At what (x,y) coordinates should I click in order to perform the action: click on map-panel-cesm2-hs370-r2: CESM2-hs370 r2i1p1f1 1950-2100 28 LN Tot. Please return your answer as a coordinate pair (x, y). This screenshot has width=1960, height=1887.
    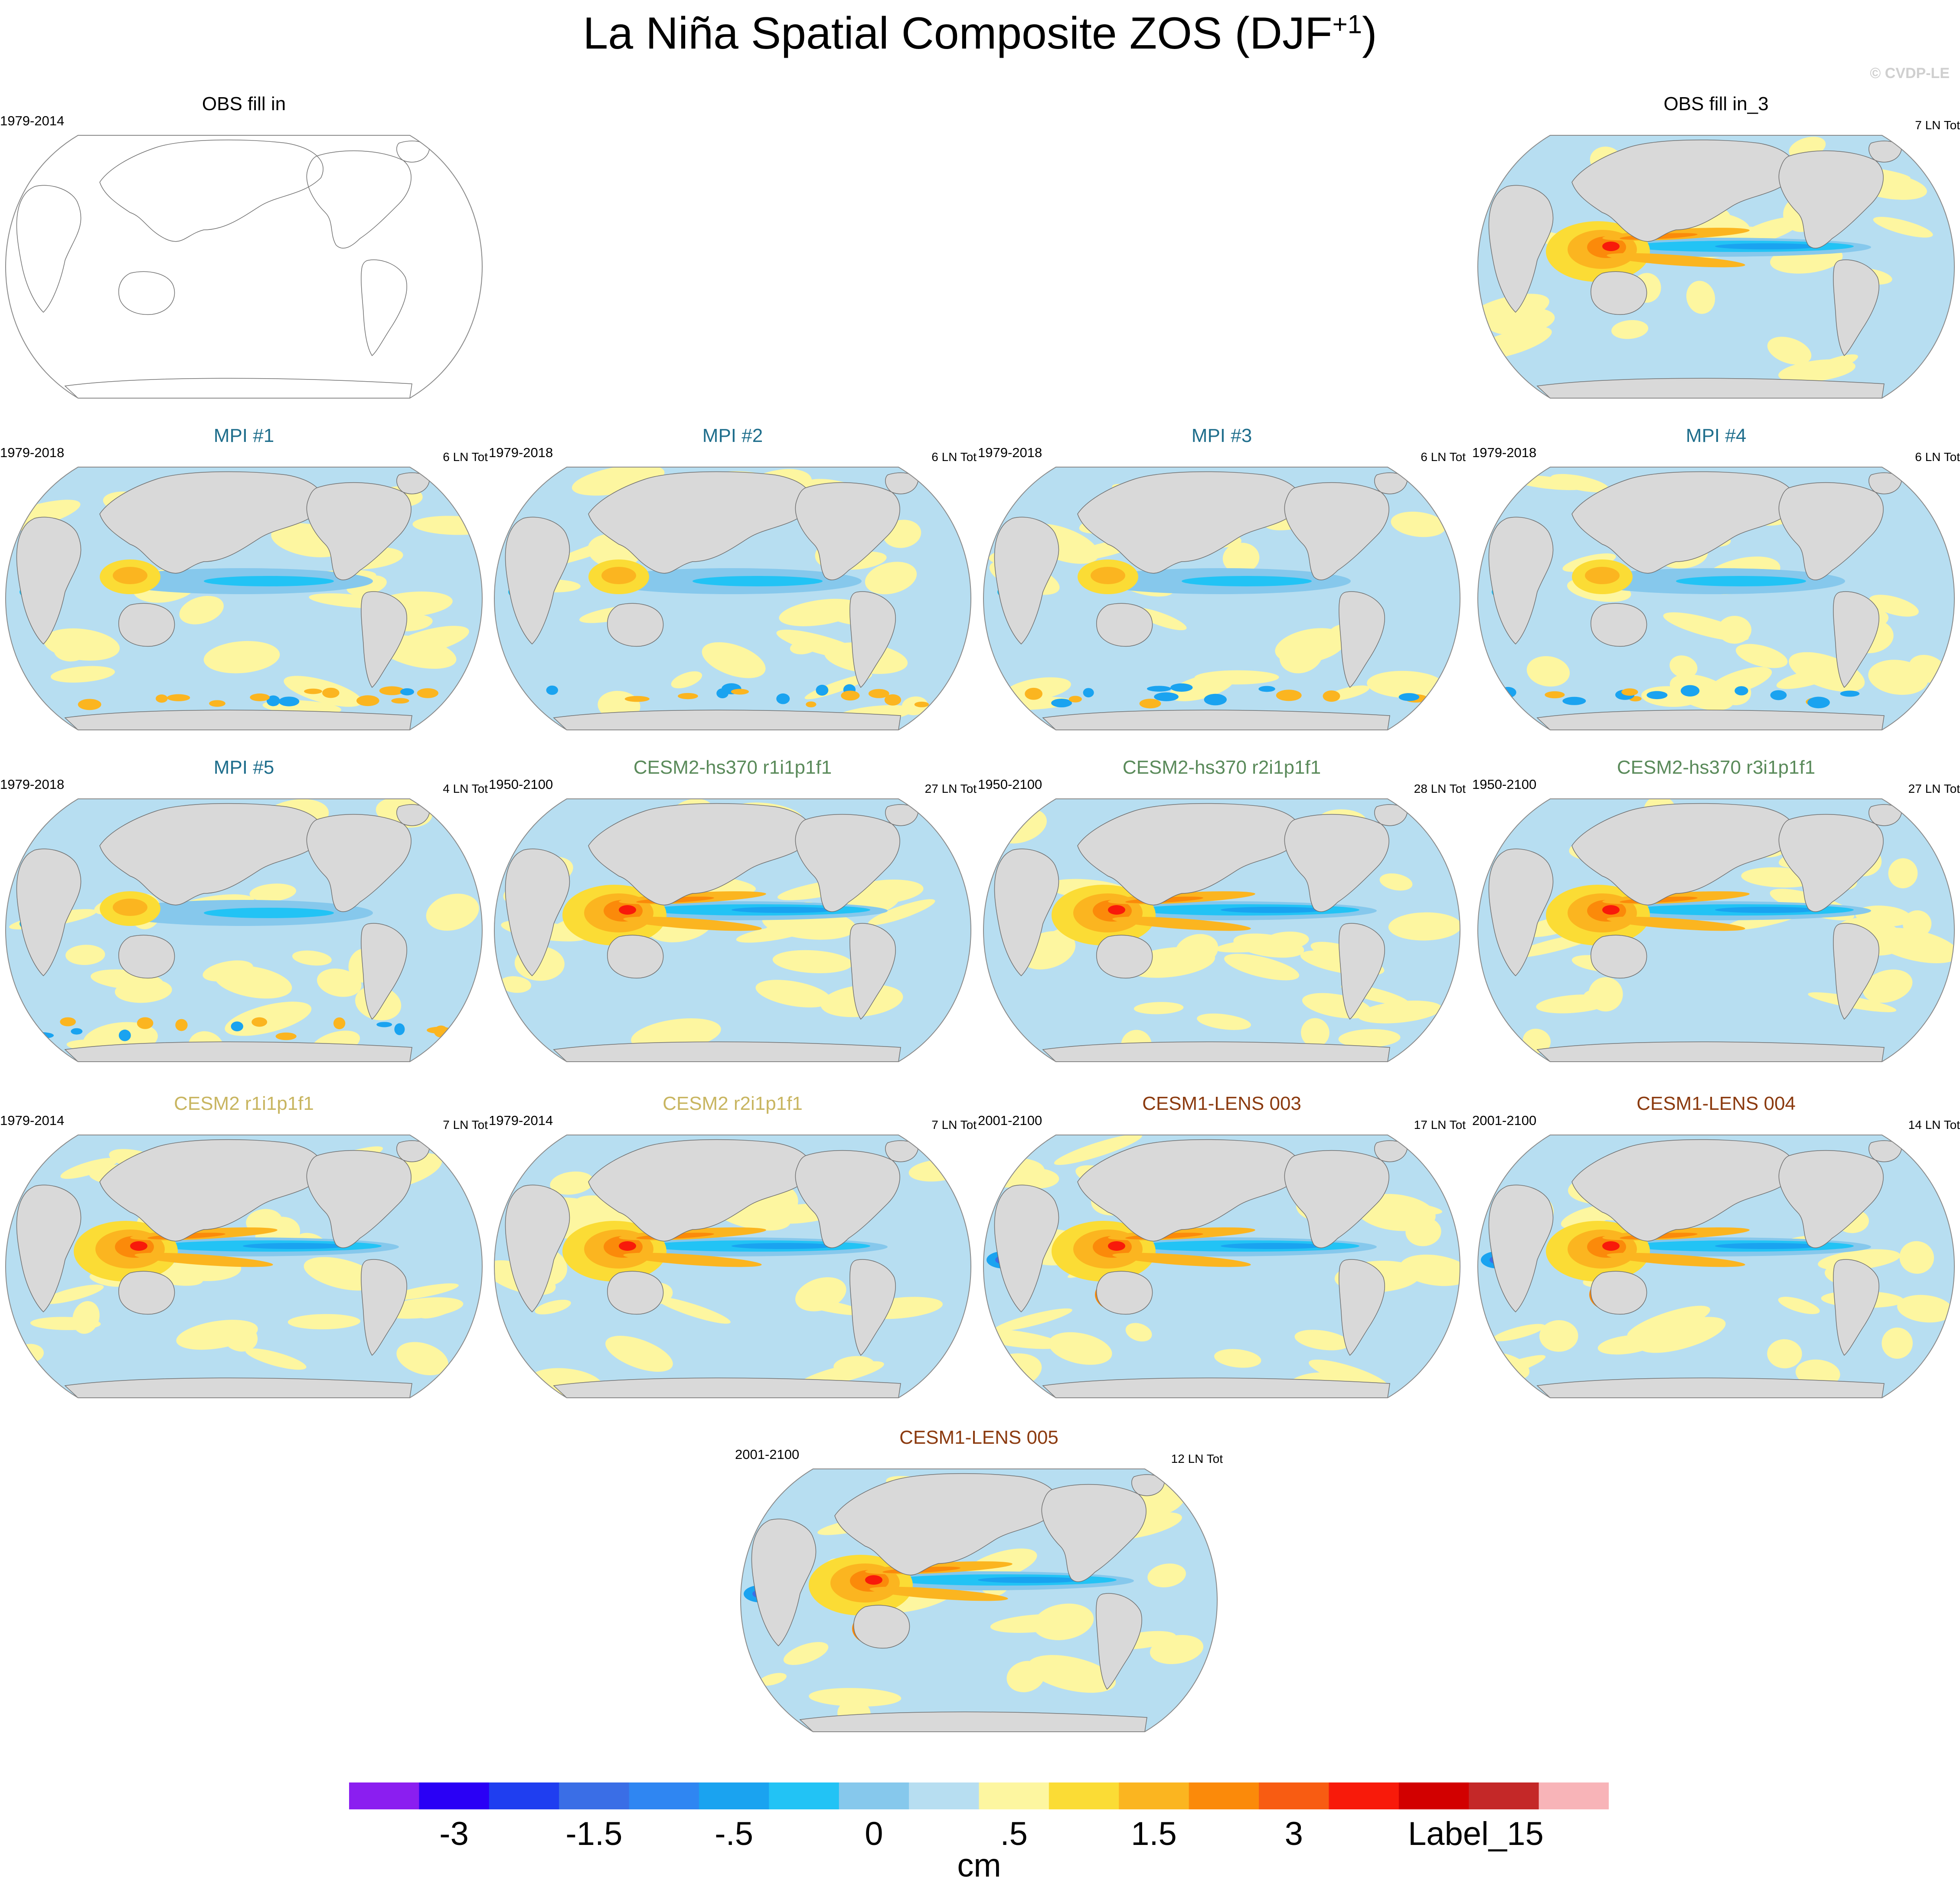
    Looking at the image, I should click on (1222, 913).